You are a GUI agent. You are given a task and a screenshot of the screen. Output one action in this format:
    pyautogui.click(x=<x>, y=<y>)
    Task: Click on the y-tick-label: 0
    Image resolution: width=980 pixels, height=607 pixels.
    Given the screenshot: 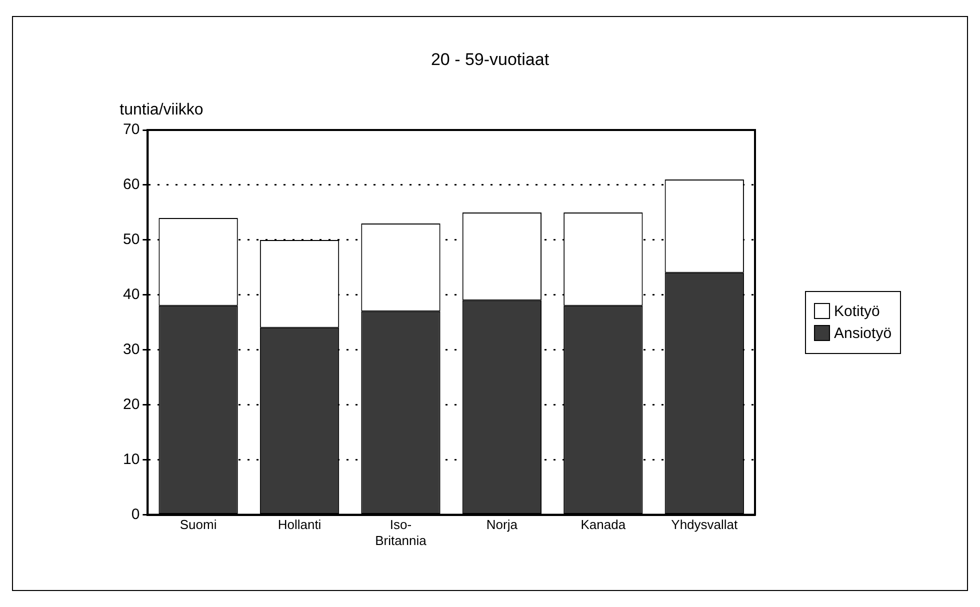 What is the action you would take?
    pyautogui.click(x=135, y=514)
    